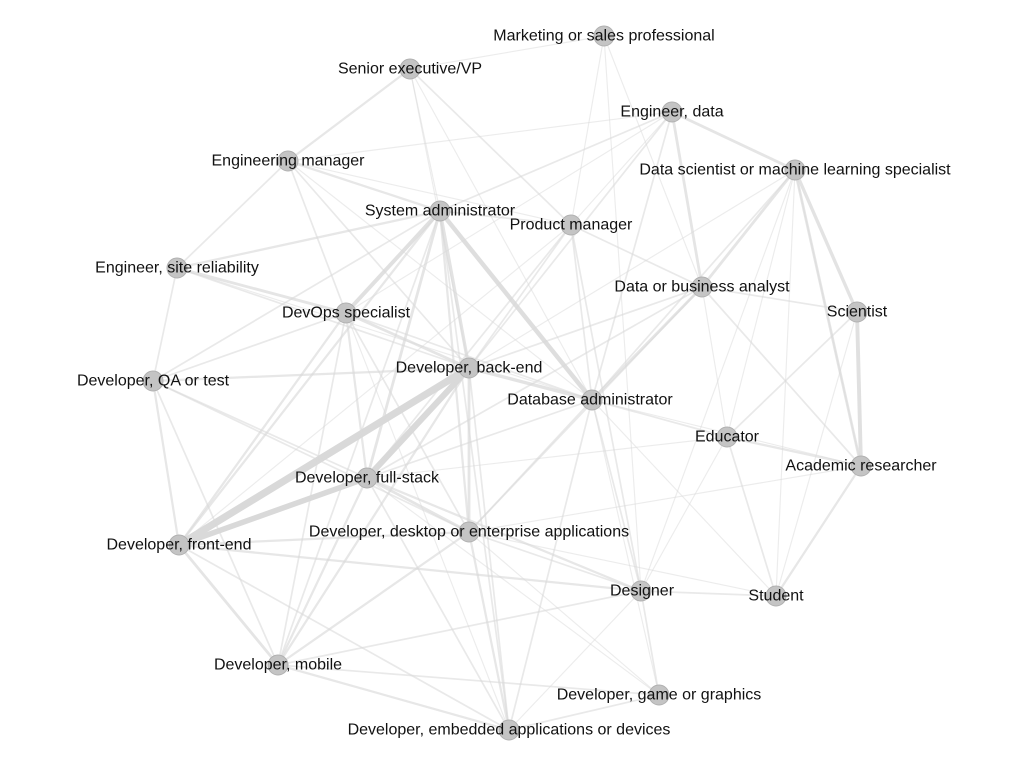 The height and width of the screenshot is (763, 1019). Describe the element at coordinates (575, 660) in the screenshot. I see `edge-designer-embedded` at that location.